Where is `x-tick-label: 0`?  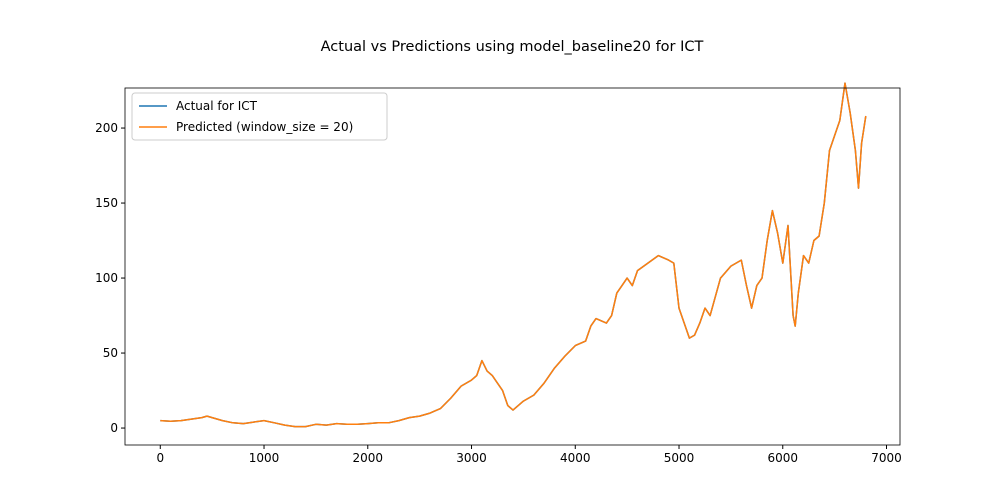 x-tick-label: 0 is located at coordinates (160, 458).